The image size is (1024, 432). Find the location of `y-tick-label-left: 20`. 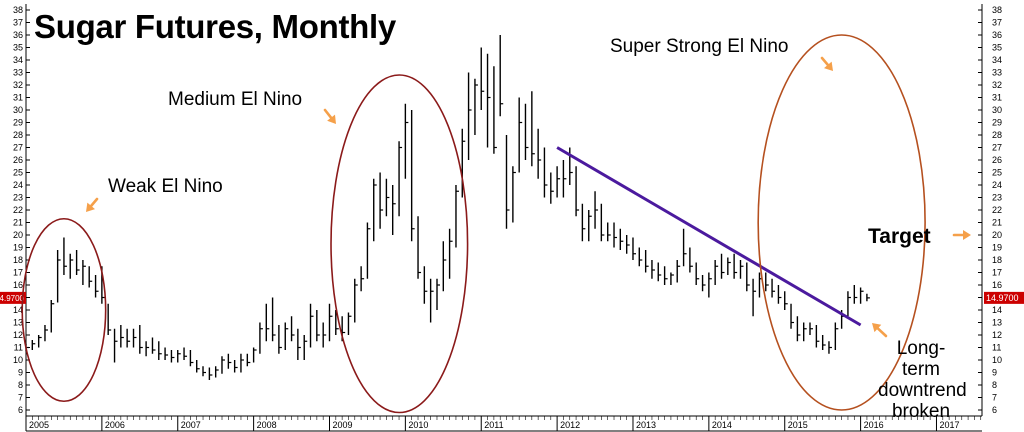

y-tick-label-left: 20 is located at coordinates (18, 235).